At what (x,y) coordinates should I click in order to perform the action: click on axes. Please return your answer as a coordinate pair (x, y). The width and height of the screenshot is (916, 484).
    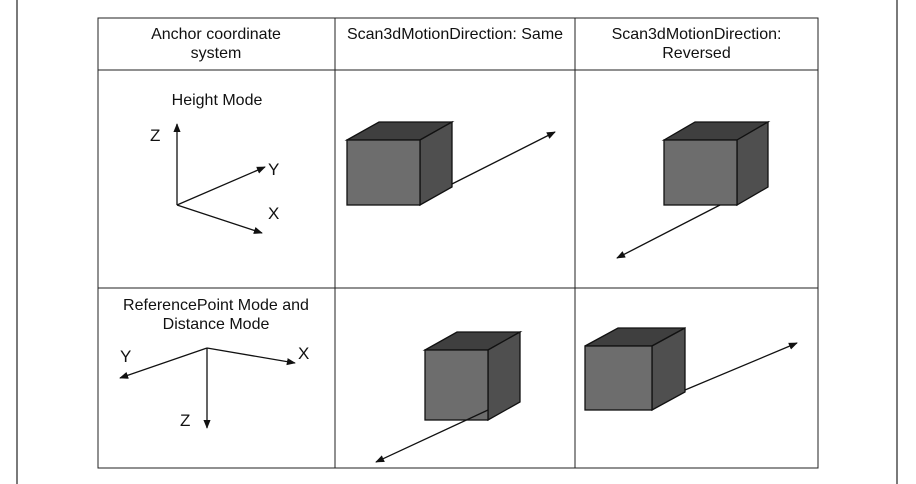
    Looking at the image, I should click on (207, 276).